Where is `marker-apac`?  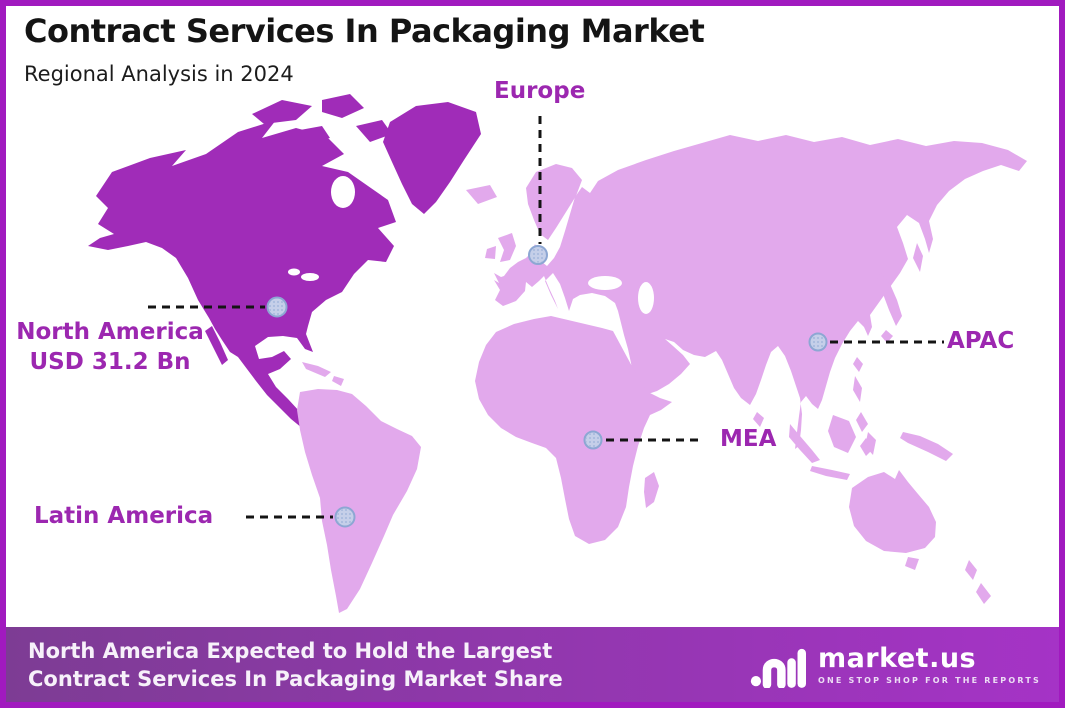
marker-apac is located at coordinates (818, 342).